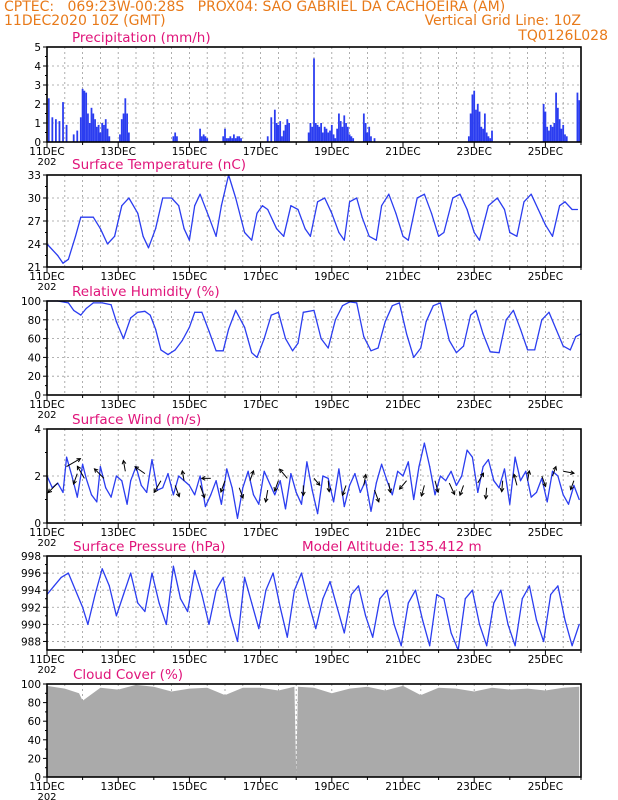 The height and width of the screenshot is (800, 618). What do you see at coordinates (34, 176) in the screenshot?
I see `panel-2-y-tick-label: 33` at bounding box center [34, 176].